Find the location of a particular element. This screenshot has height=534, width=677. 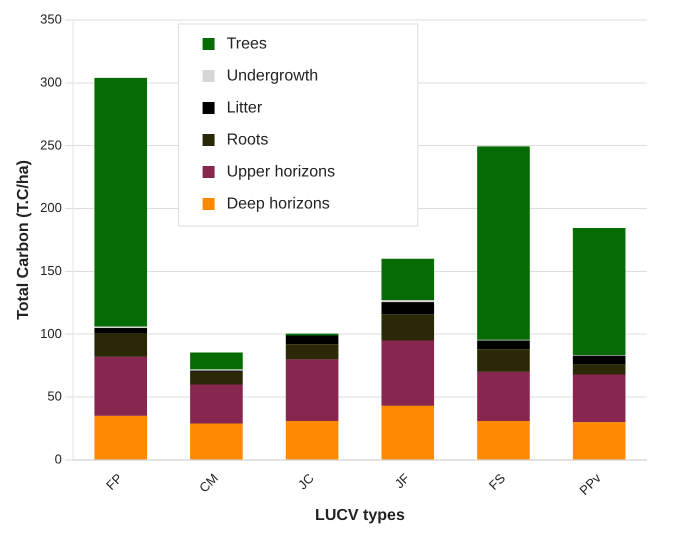

legend-label: Undergrowth is located at coordinates (272, 75).